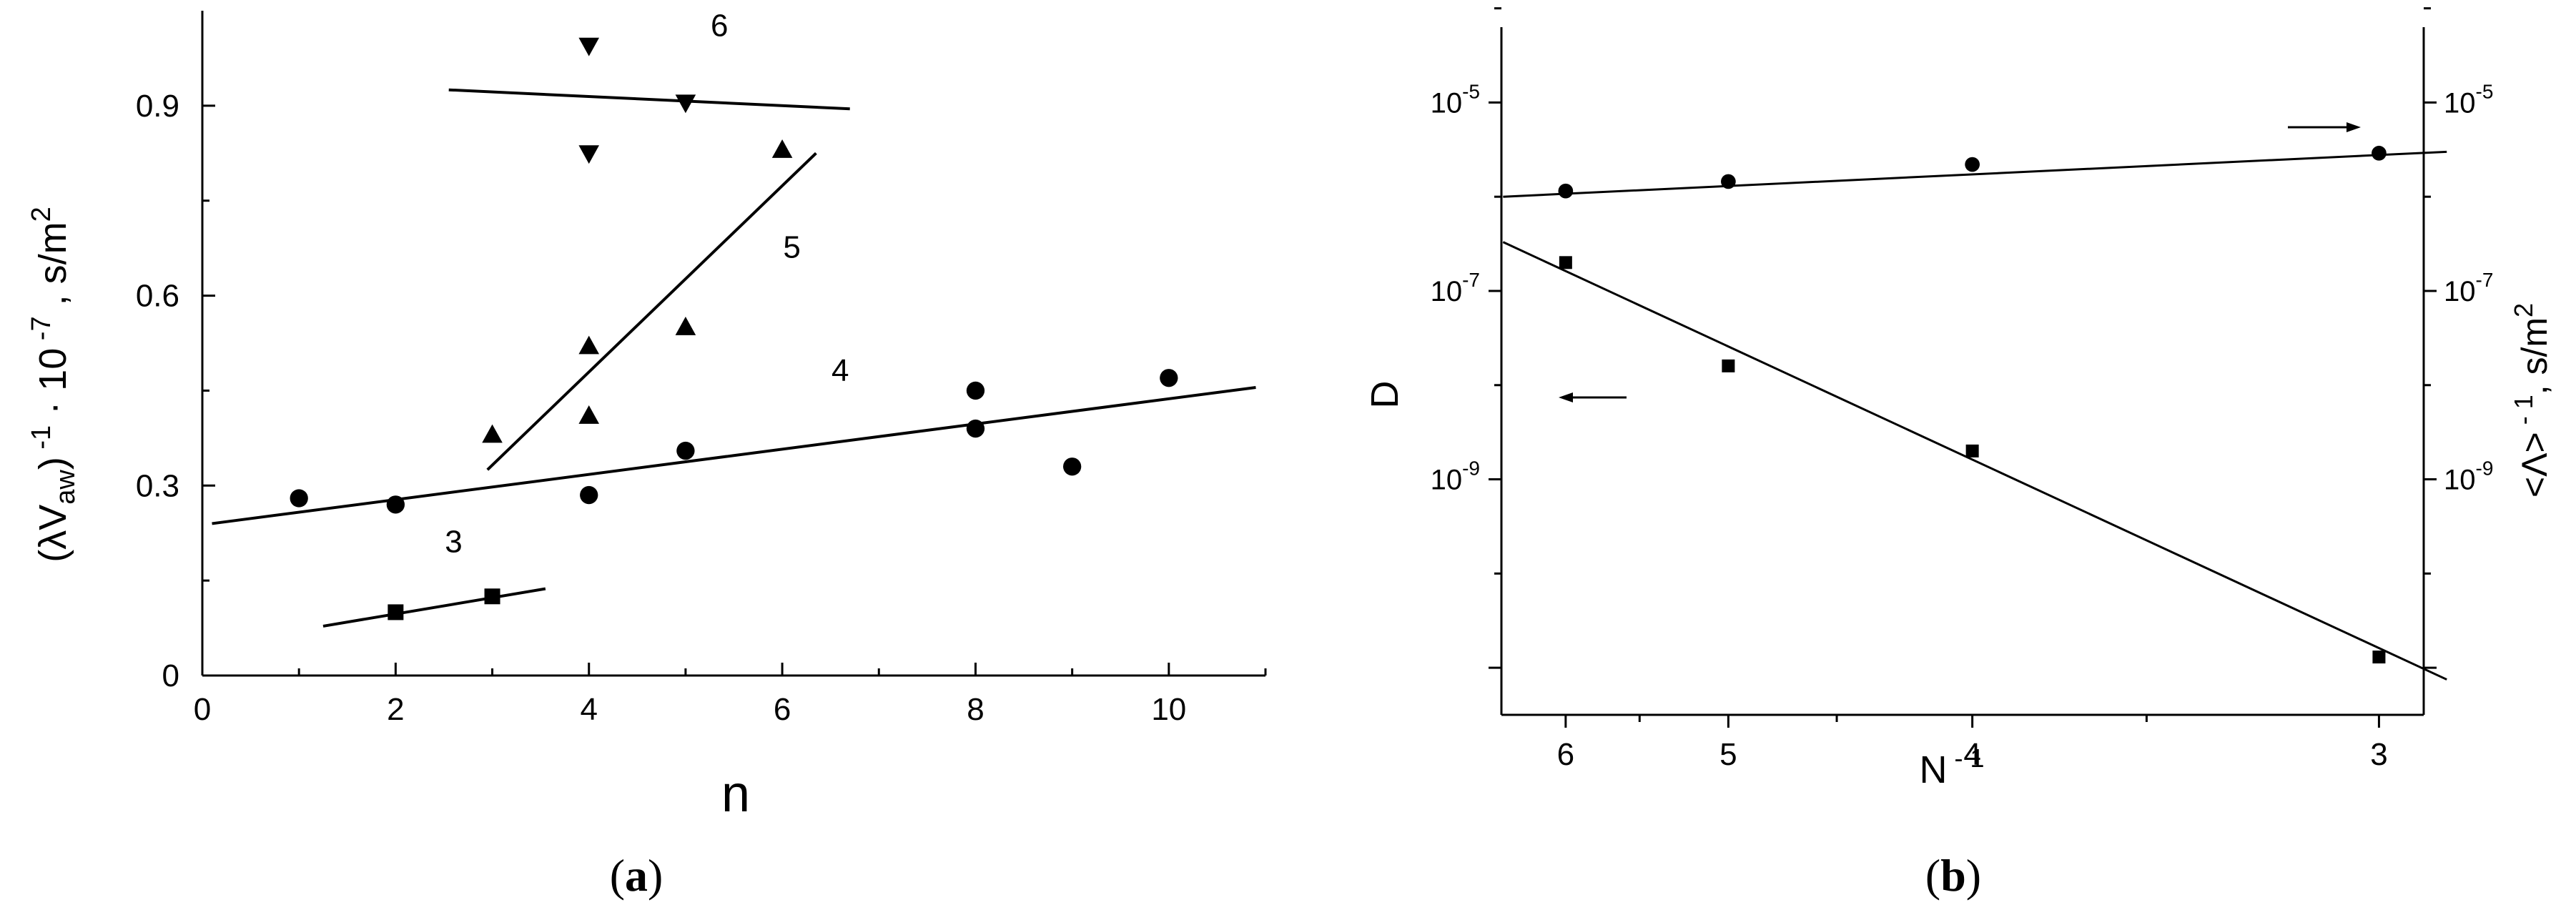 The width and height of the screenshot is (2576, 920). I want to click on panel-b-caption: (b), so click(1953, 876).